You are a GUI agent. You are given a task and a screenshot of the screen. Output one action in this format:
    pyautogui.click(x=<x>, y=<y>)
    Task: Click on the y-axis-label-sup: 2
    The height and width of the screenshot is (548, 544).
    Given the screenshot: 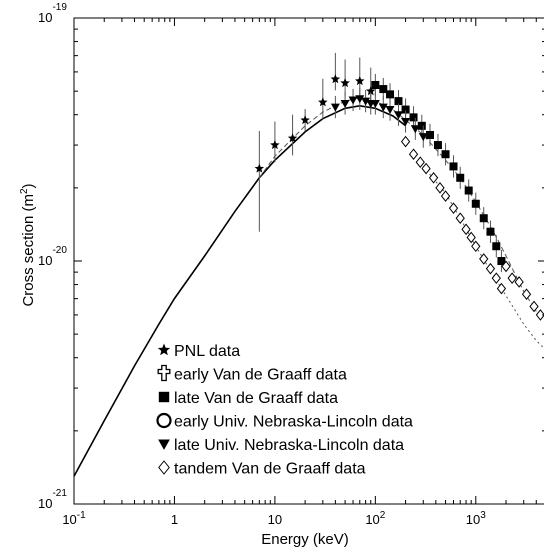 What is the action you would take?
    pyautogui.click(x=24, y=191)
    